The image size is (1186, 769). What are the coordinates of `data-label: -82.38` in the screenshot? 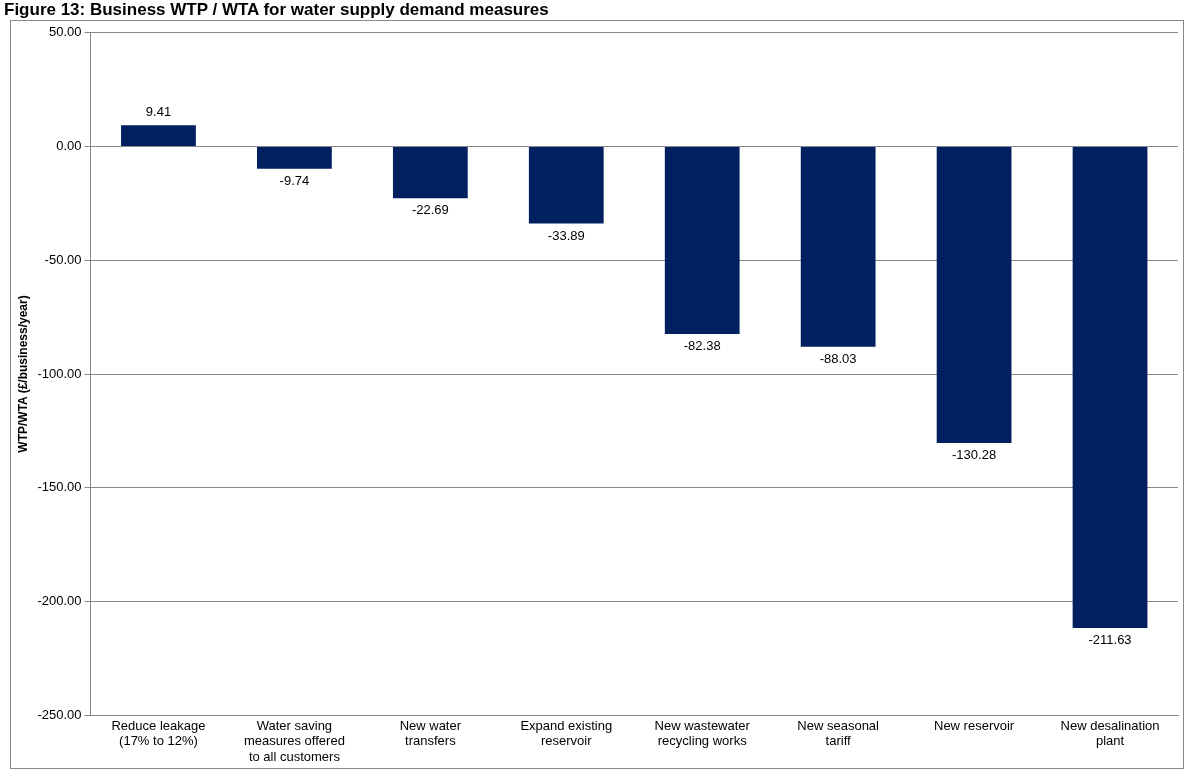 It's located at (702, 345).